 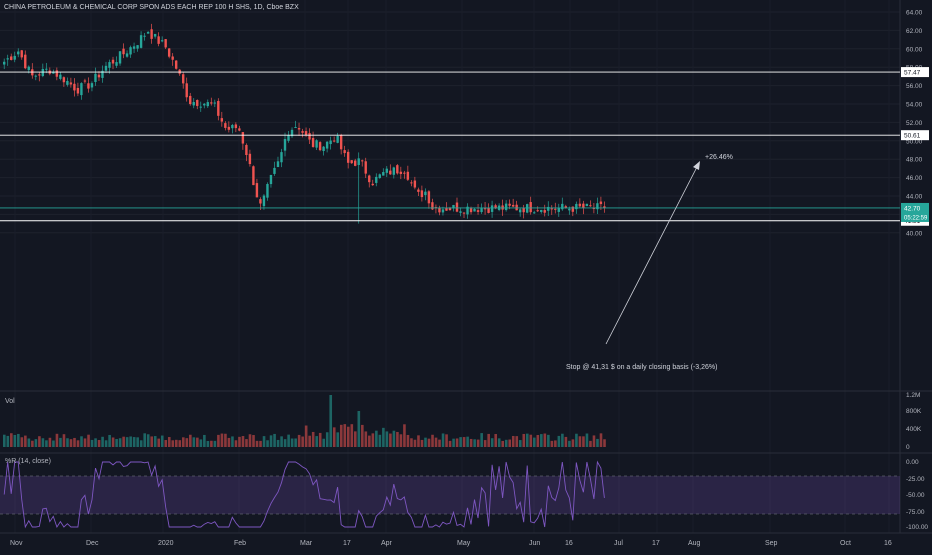 What do you see at coordinates (914, 13) in the screenshot?
I see `price-tick-label: 64.00` at bounding box center [914, 13].